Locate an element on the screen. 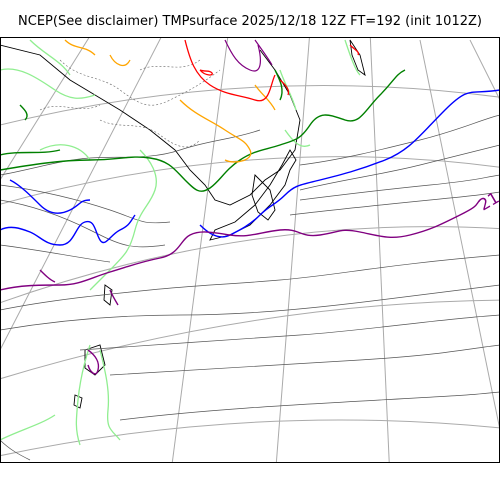 The width and height of the screenshot is (500, 500). contour-label: 21 is located at coordinates (487, 201).